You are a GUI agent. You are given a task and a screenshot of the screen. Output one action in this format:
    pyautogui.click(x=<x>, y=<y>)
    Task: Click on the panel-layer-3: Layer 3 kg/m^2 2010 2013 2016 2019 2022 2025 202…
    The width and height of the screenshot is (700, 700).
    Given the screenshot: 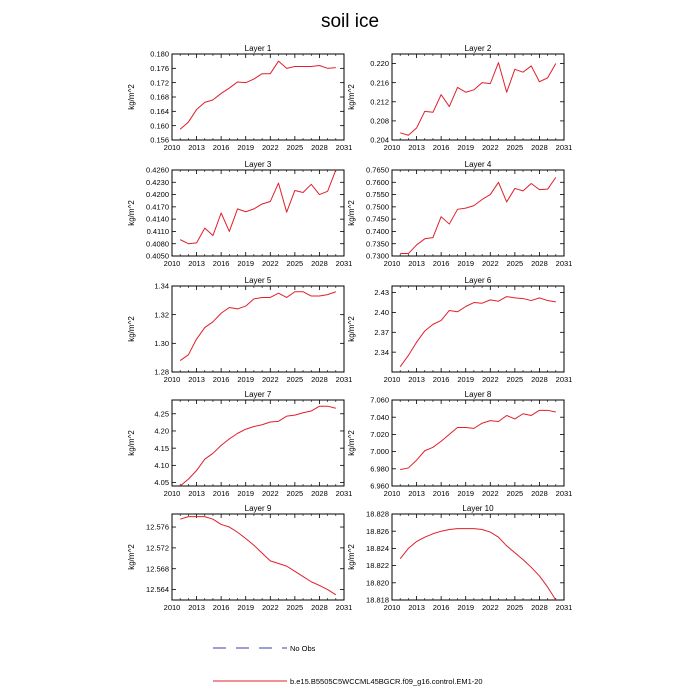 What is the action you would take?
    pyautogui.click(x=239, y=214)
    